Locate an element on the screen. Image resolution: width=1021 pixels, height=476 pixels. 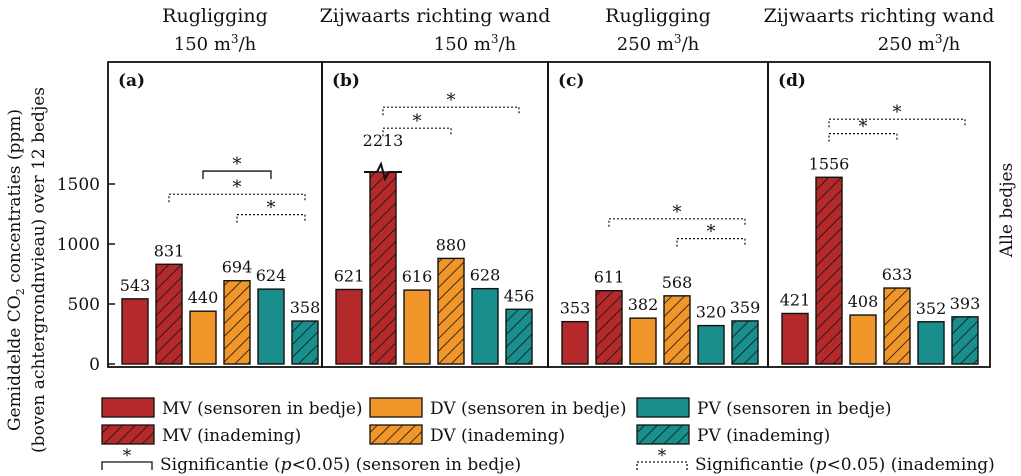
y-axis-label-line2: (boven achtergrondnvieau) over 12 bedjes is located at coordinates (39, 270).